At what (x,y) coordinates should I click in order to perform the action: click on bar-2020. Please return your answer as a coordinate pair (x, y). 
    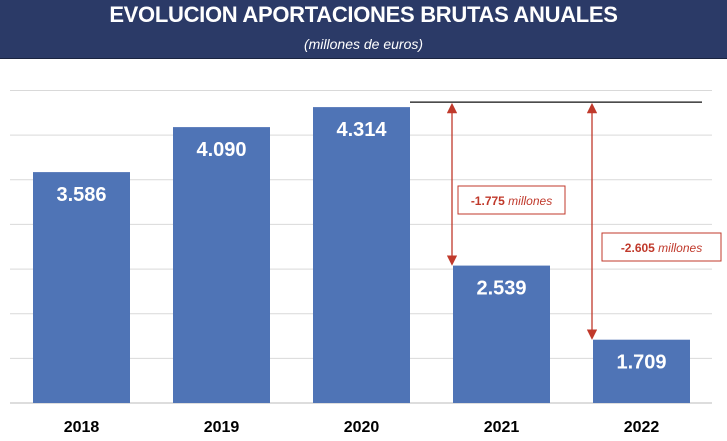
    Looking at the image, I should click on (361, 255).